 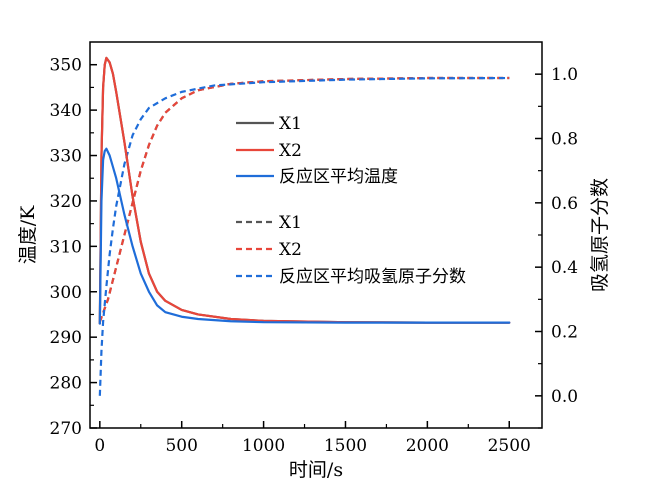 I want to click on y-left-tick-label: 350, so click(x=66, y=66).